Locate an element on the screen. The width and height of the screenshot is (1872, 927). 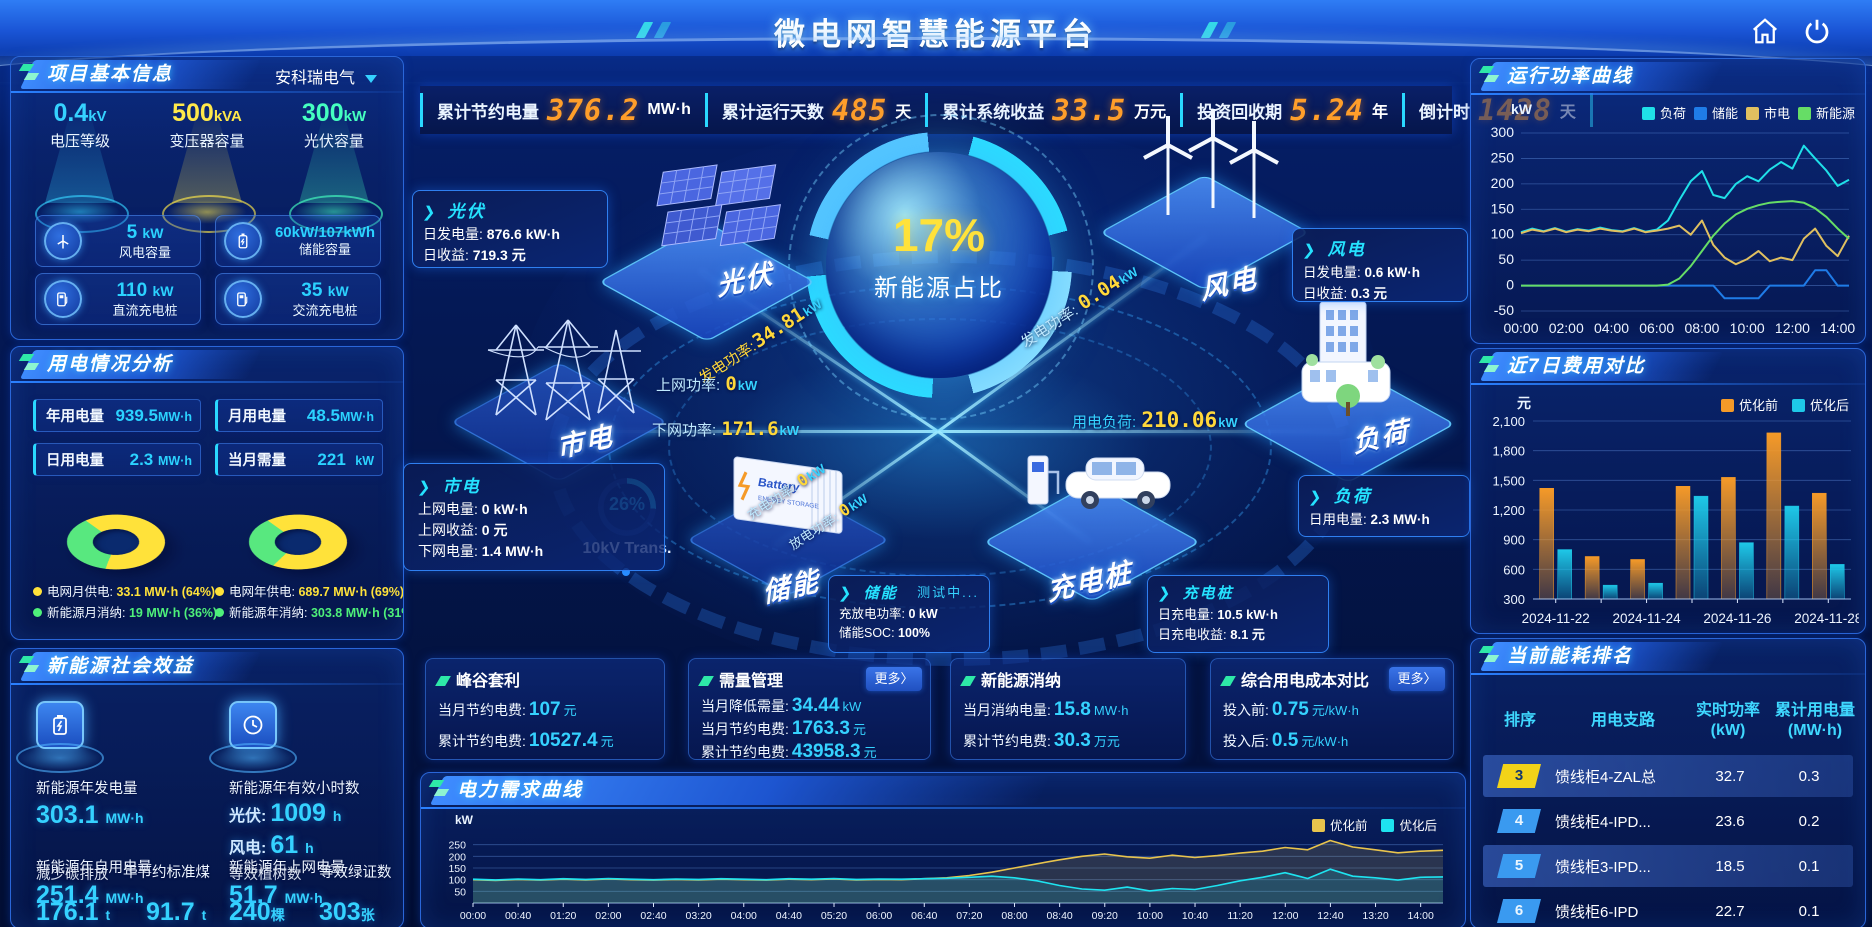
renewable-share-sphere is located at coordinates (939, 265).